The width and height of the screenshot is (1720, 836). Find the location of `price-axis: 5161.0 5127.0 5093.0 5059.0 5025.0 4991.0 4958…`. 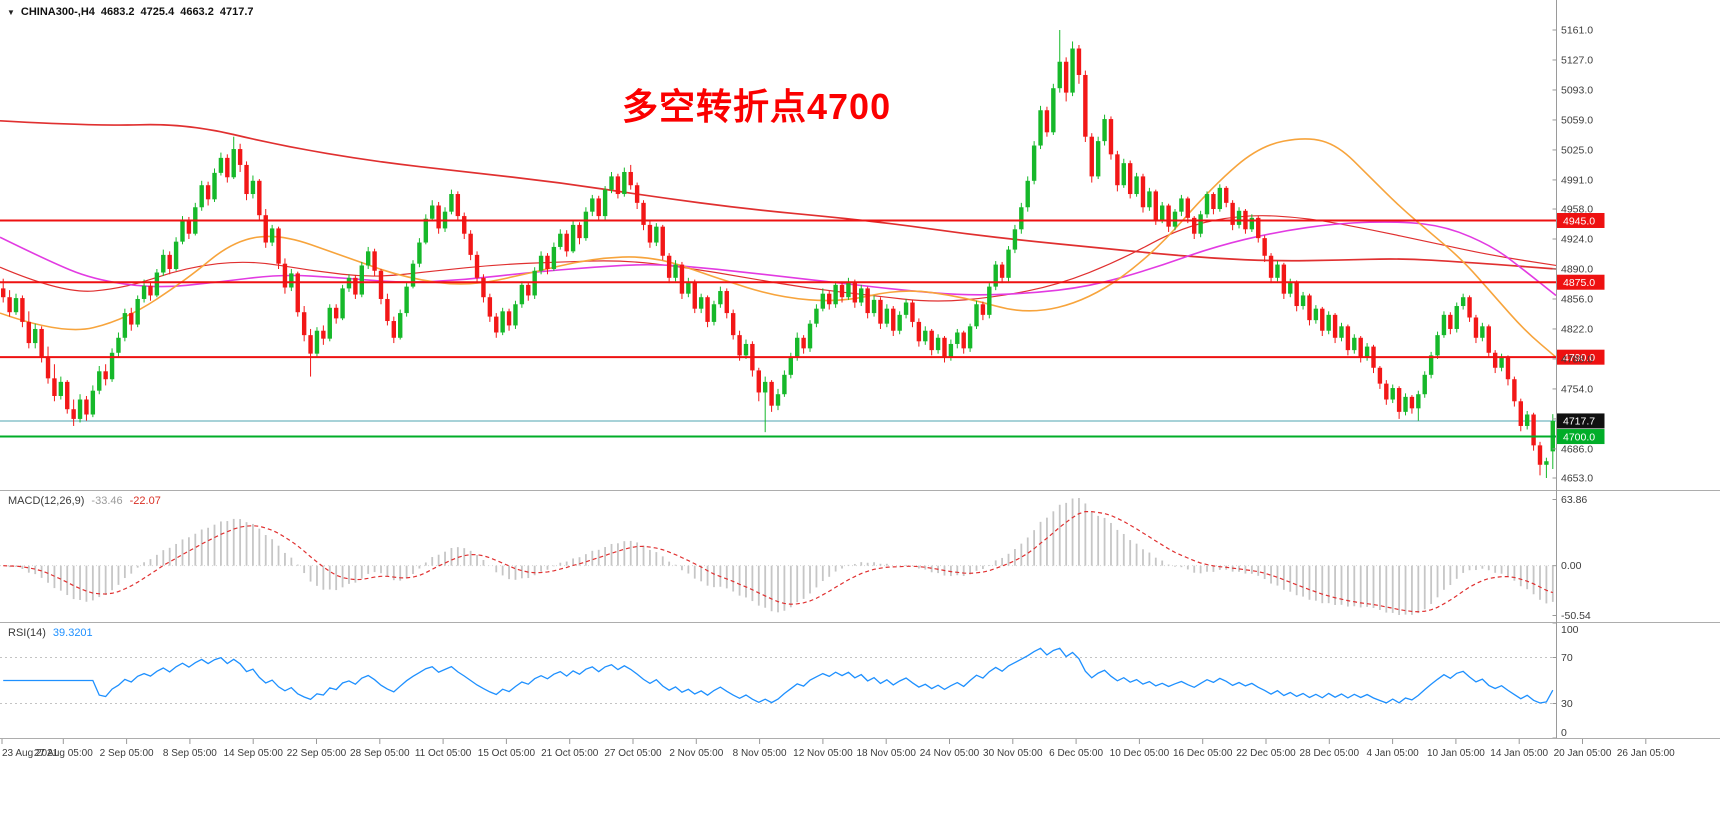

price-axis: 5161.0 5127.0 5093.0 5059.0 5025.0 4991.0 4958… is located at coordinates (1572, 255).